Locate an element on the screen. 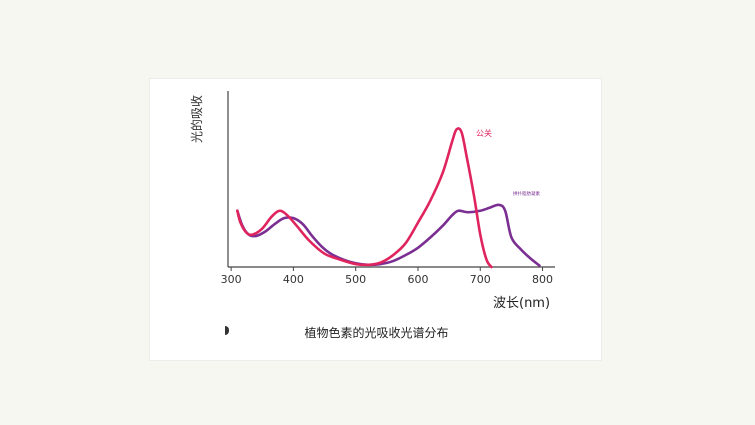 The image size is (755, 425). series-label-red: 公关 is located at coordinates (484, 133).